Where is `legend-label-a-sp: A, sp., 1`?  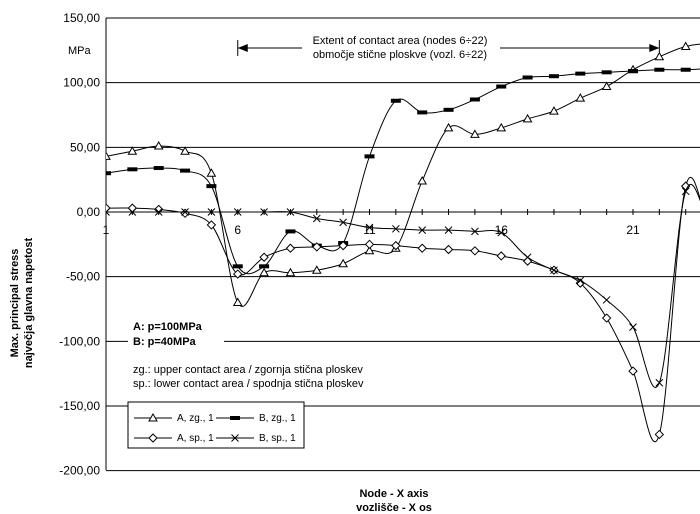 legend-label-a-sp: A, sp., 1 is located at coordinates (195, 438).